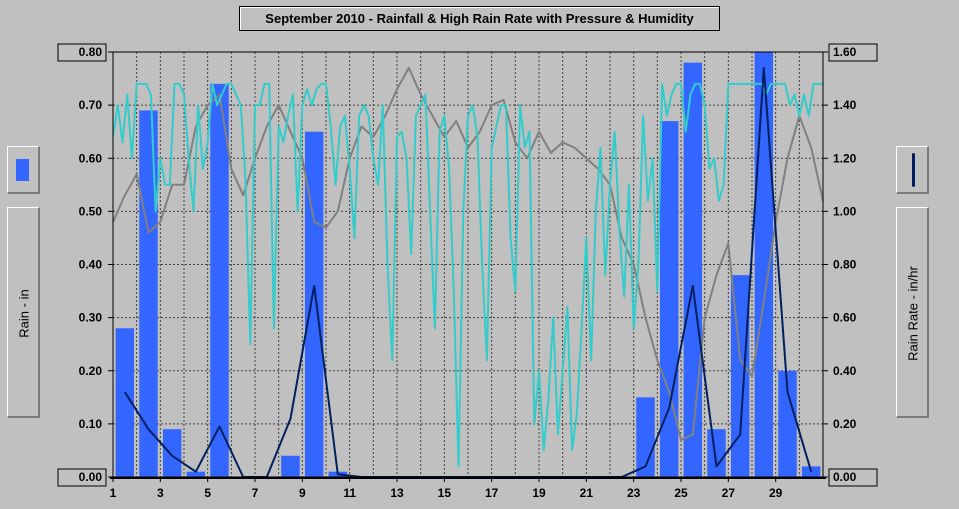 This screenshot has width=959, height=509. What do you see at coordinates (845, 318) in the screenshot?
I see `y2-tick-label: 0.60` at bounding box center [845, 318].